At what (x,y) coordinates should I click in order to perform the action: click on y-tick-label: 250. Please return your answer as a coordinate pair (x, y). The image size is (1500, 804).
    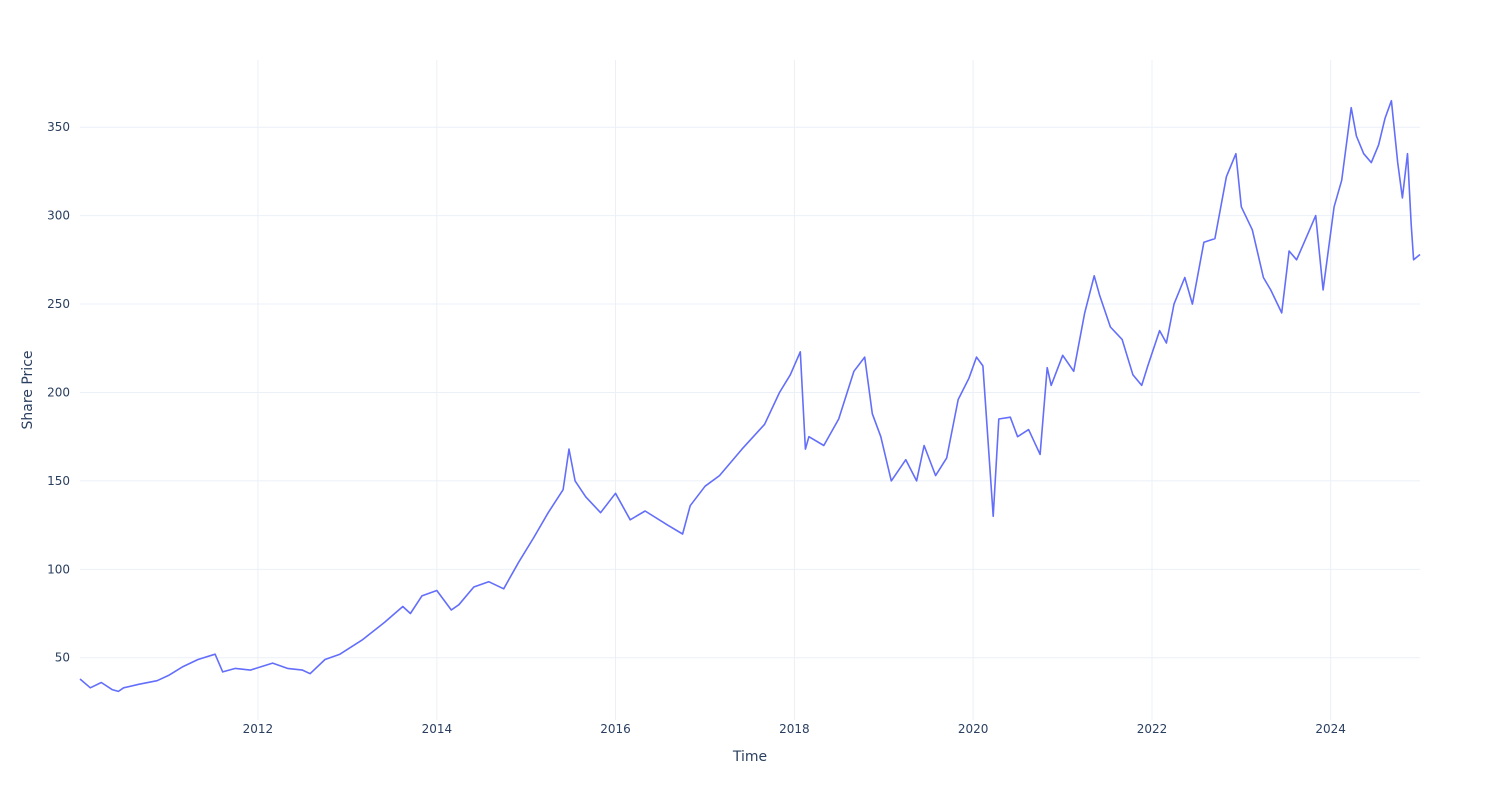
    Looking at the image, I should click on (58, 304).